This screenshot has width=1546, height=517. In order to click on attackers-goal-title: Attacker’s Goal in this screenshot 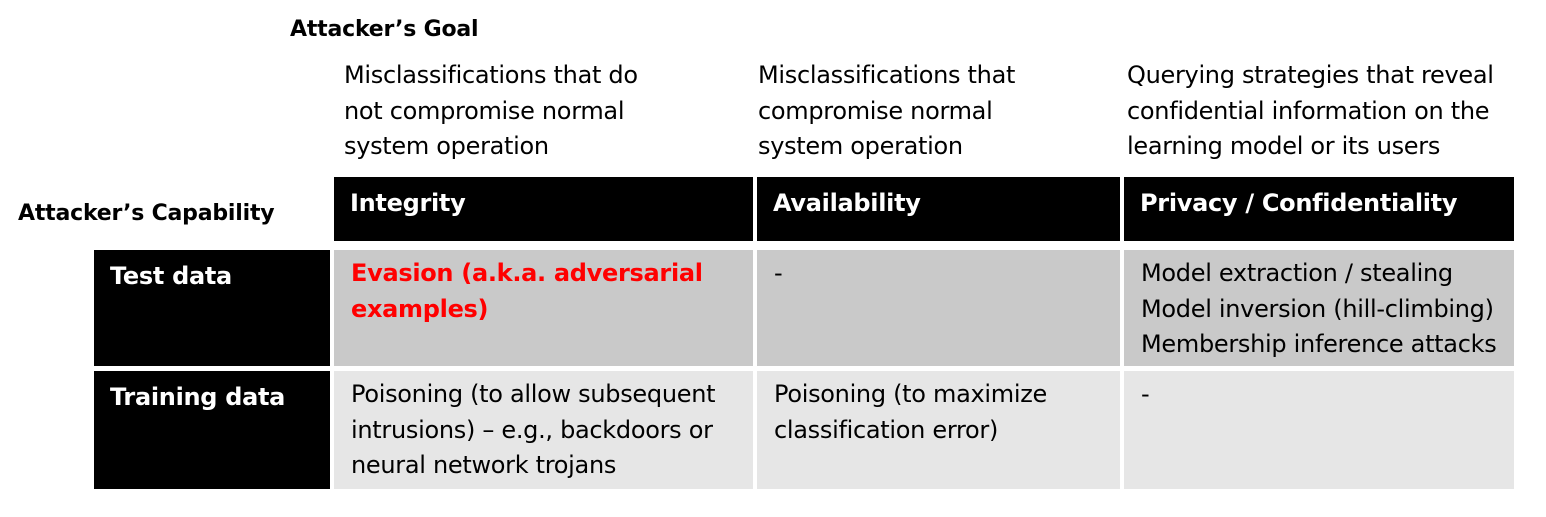, I will do `click(384, 29)`.